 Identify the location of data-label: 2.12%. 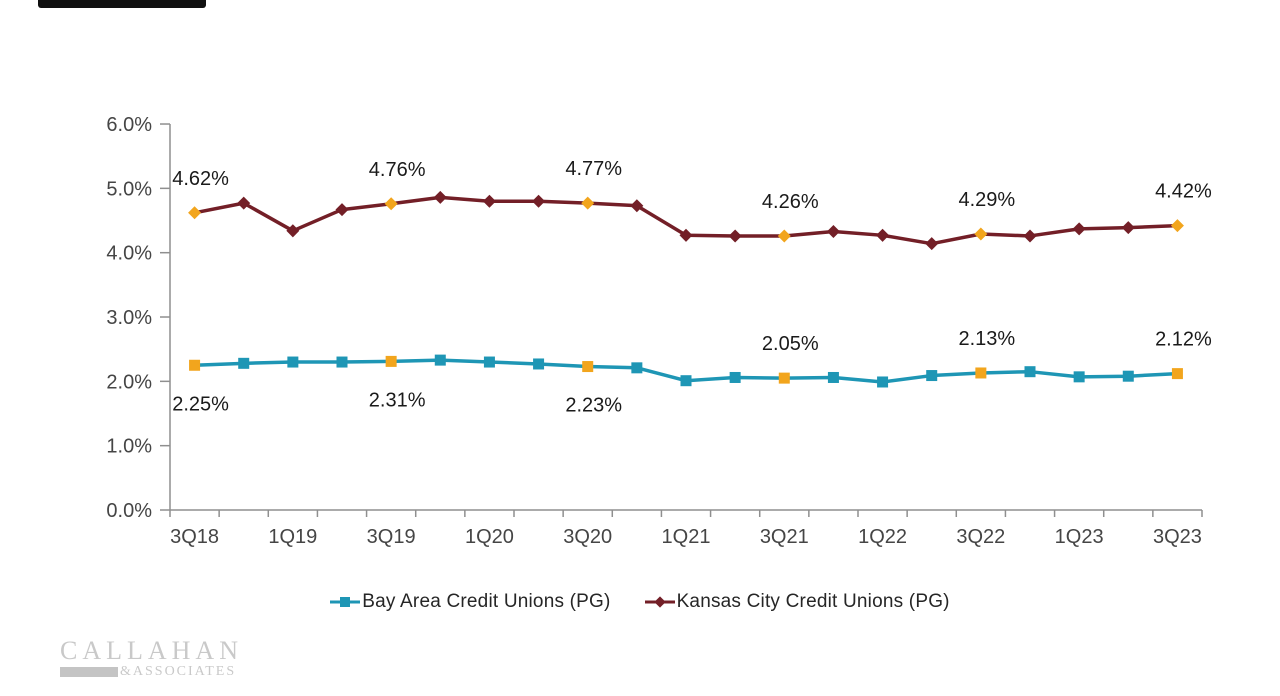
(1183, 340).